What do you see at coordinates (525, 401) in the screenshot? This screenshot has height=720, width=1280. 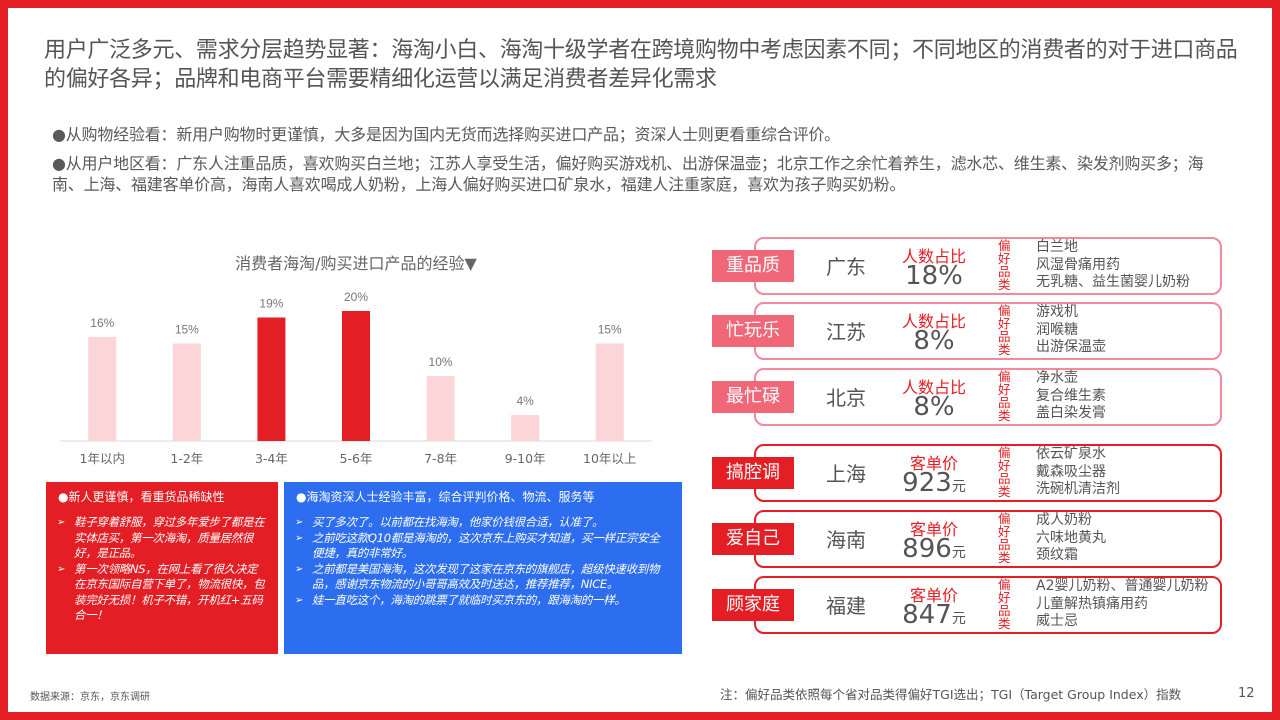 I see `bar-value-label: 4%` at bounding box center [525, 401].